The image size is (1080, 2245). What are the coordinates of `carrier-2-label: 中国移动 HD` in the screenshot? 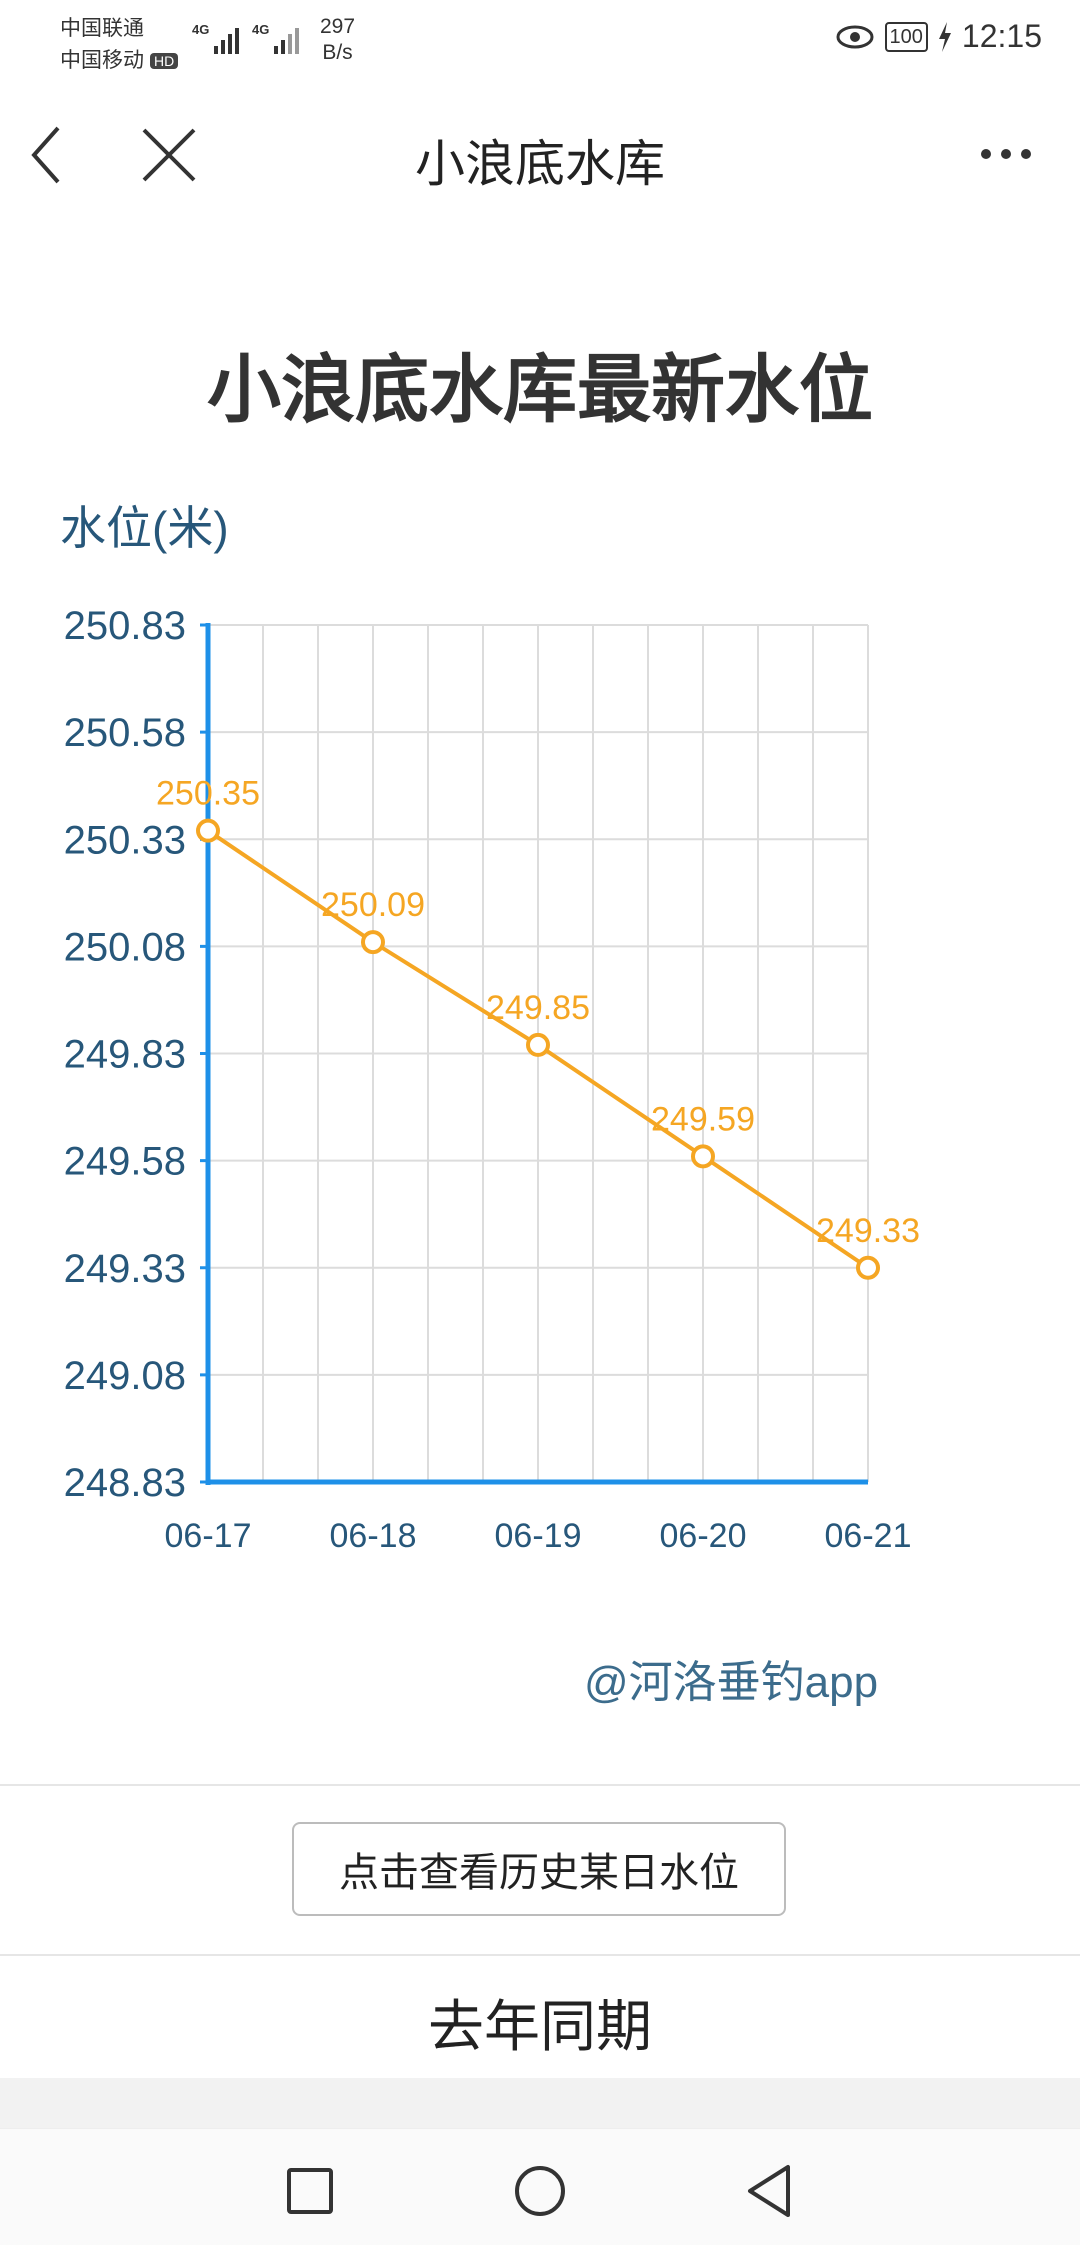 It's located at (119, 59).